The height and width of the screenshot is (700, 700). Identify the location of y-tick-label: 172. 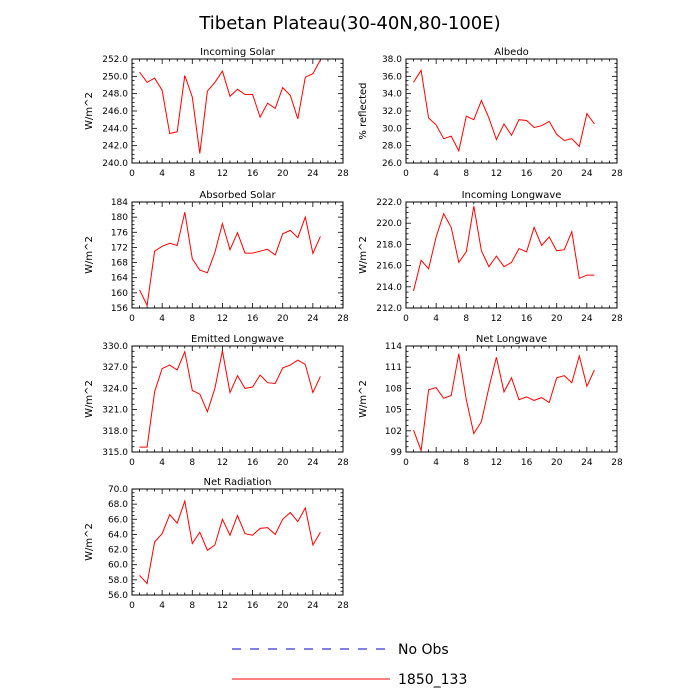
(119, 248).